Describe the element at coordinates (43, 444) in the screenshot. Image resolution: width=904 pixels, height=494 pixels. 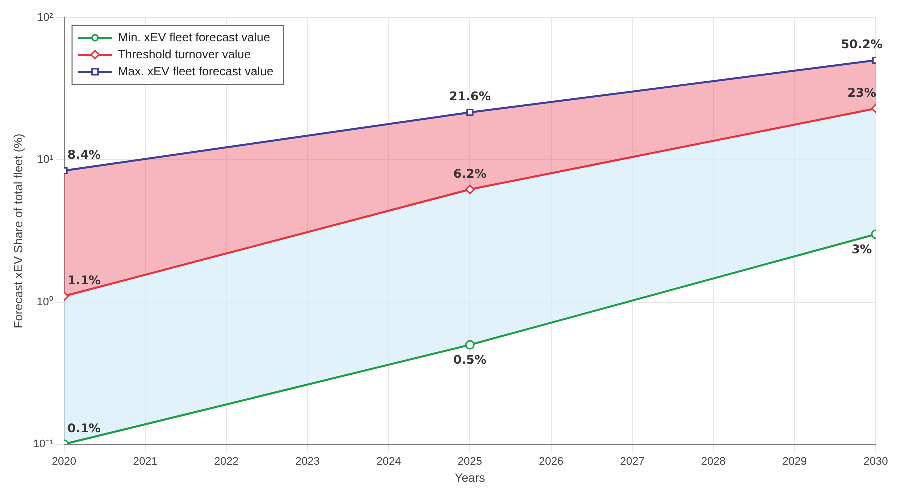
I see `y-tick-label: 10⁻¹` at that location.